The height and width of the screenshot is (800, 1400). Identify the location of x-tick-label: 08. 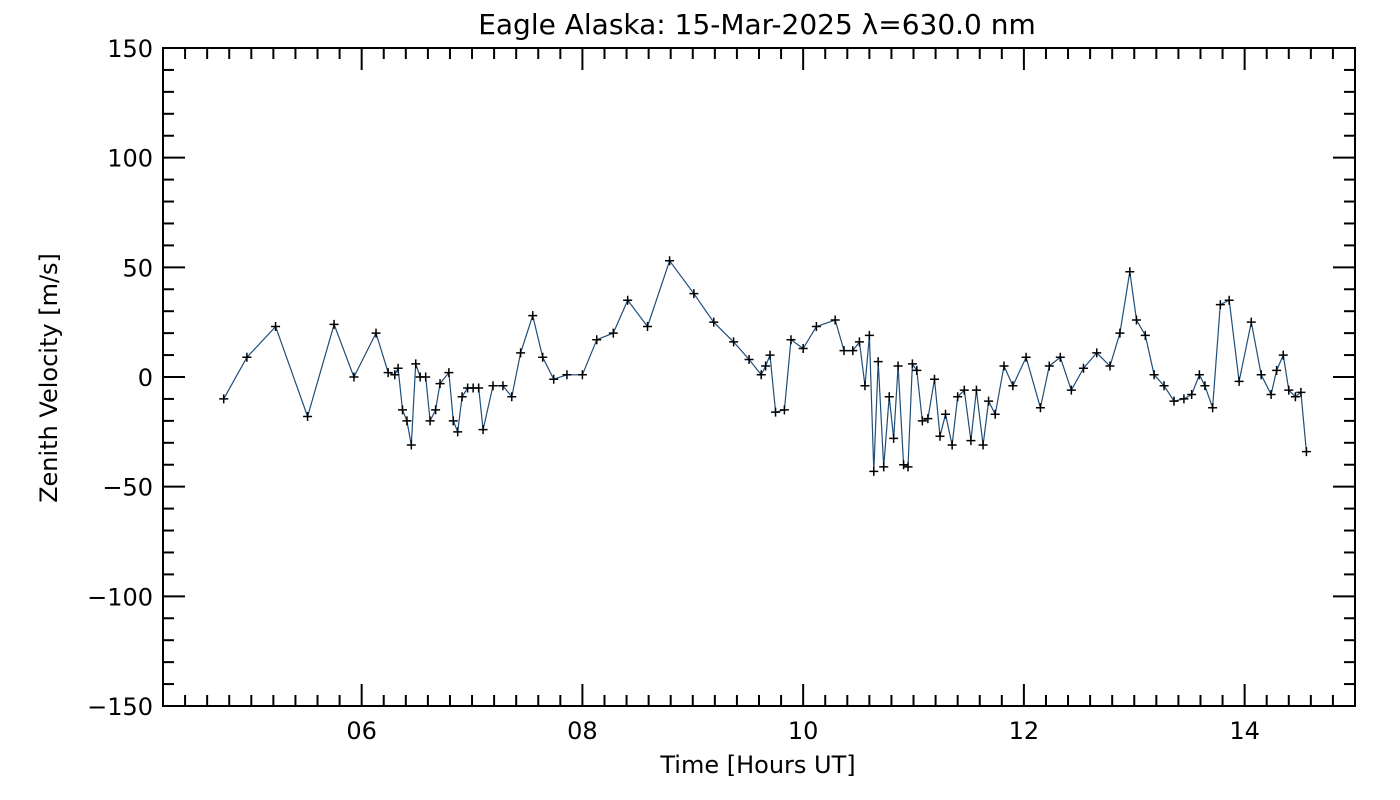
(582, 731).